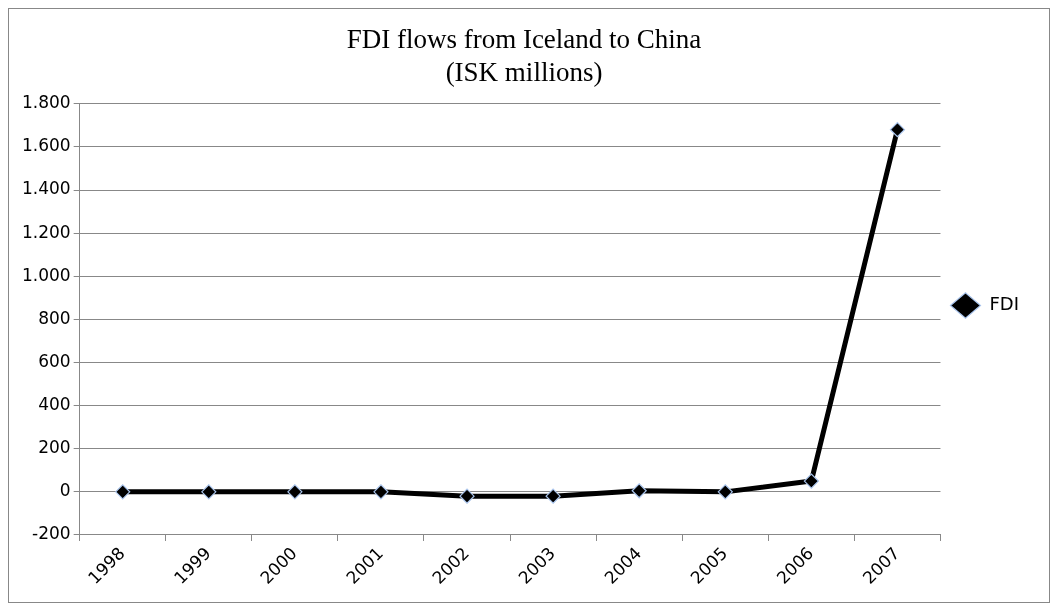 The height and width of the screenshot is (613, 1060). I want to click on y-tick-label: 200, so click(54, 447).